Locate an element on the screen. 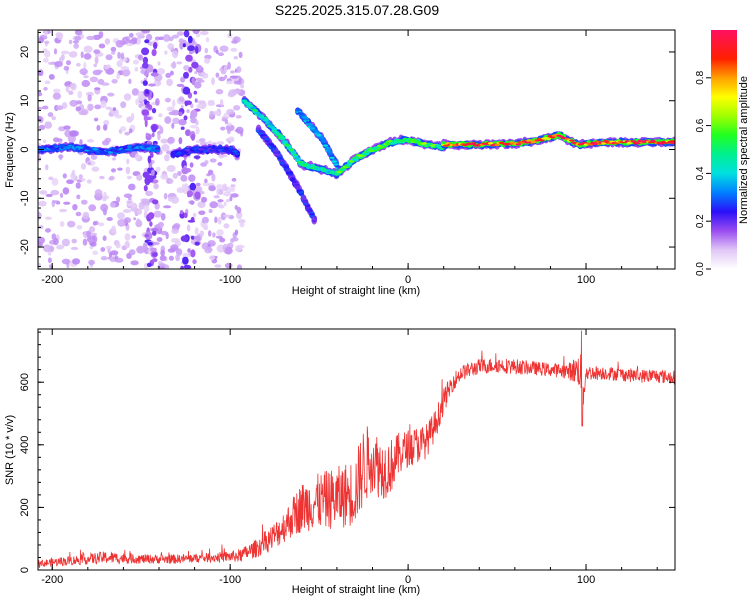  colorbar-tick-label: 0.6 is located at coordinates (700, 125).